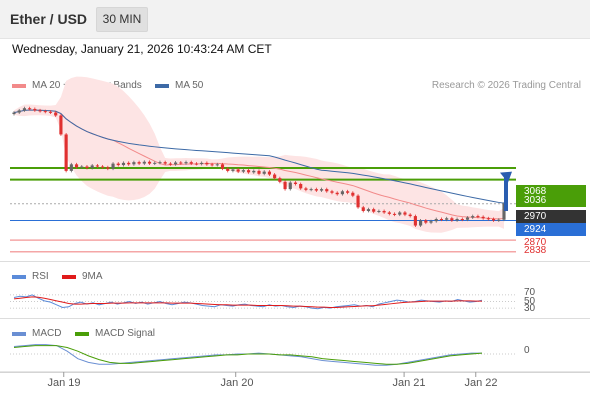 The width and height of the screenshot is (590, 400). Describe the element at coordinates (19, 276) in the screenshot. I see `rsi-swatch` at that location.